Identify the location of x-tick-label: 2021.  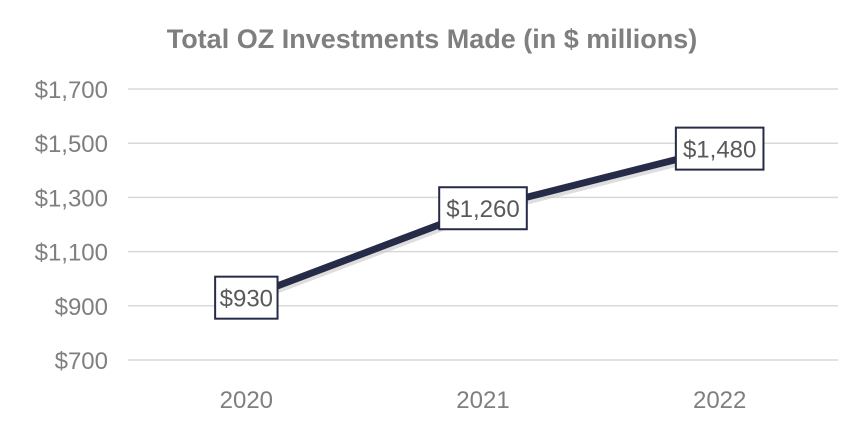
(482, 400).